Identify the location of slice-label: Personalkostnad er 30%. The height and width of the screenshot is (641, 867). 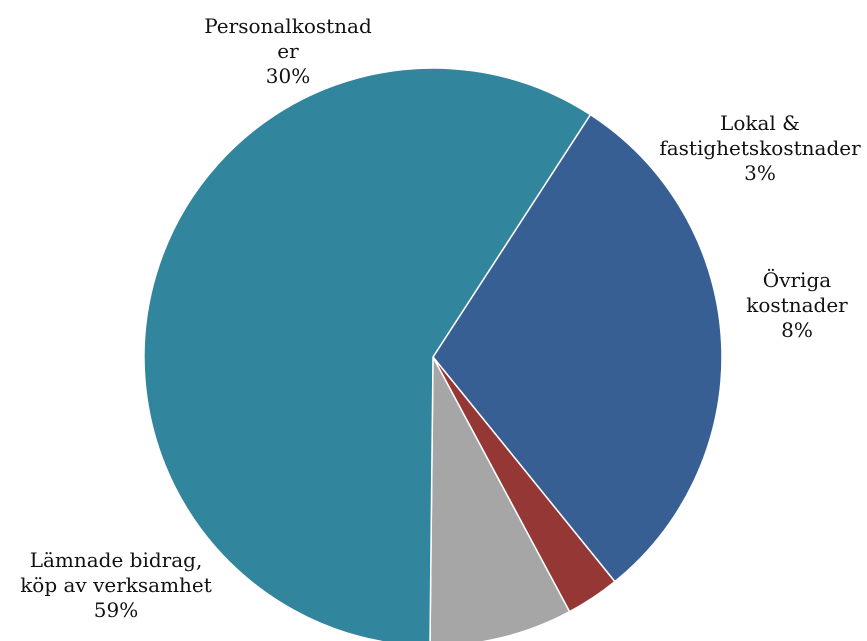
(288, 51).